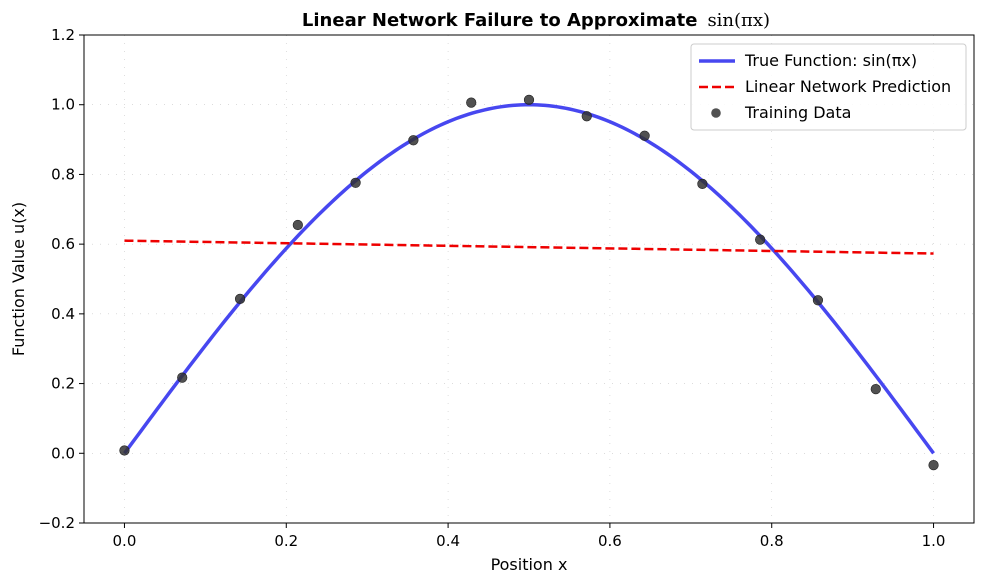 The width and height of the screenshot is (984, 584). Describe the element at coordinates (500, 20) in the screenshot. I see `chart-title-text: Linear Network Failure to Approximate` at that location.